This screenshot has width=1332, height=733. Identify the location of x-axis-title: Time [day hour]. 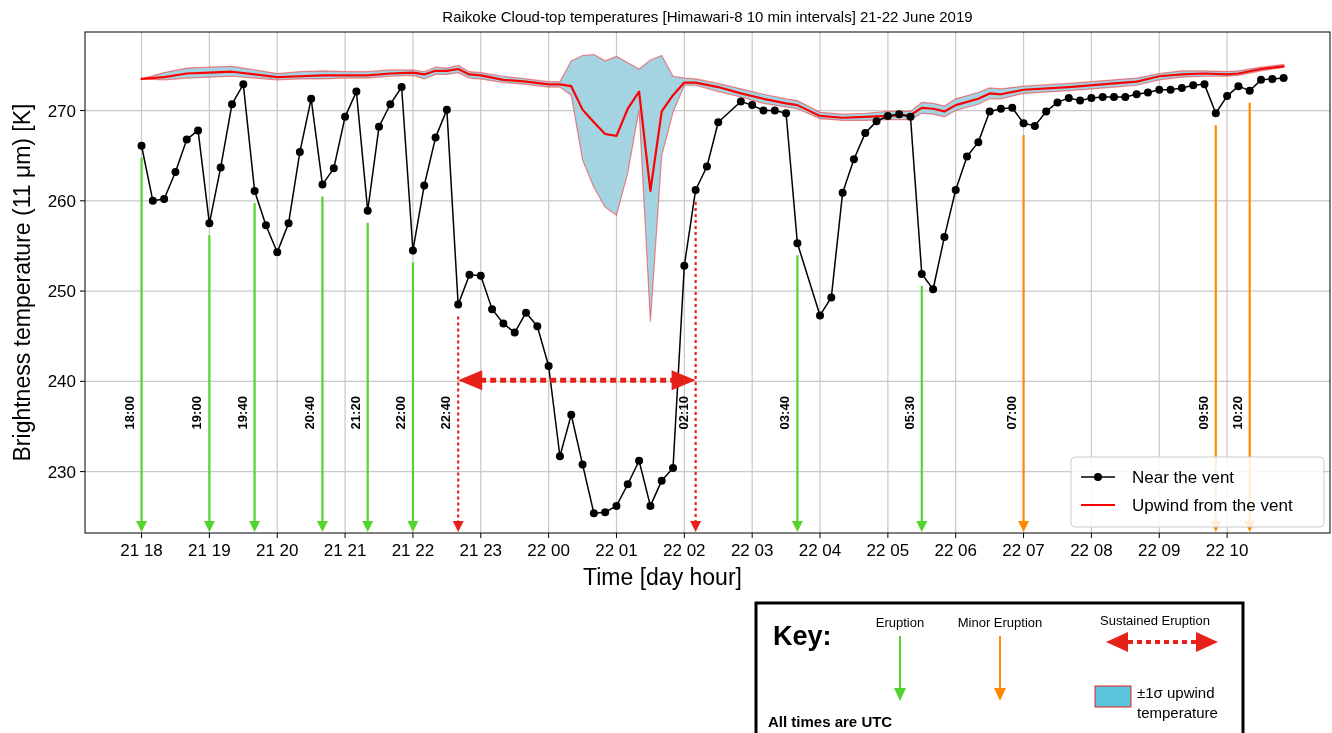
(662, 577).